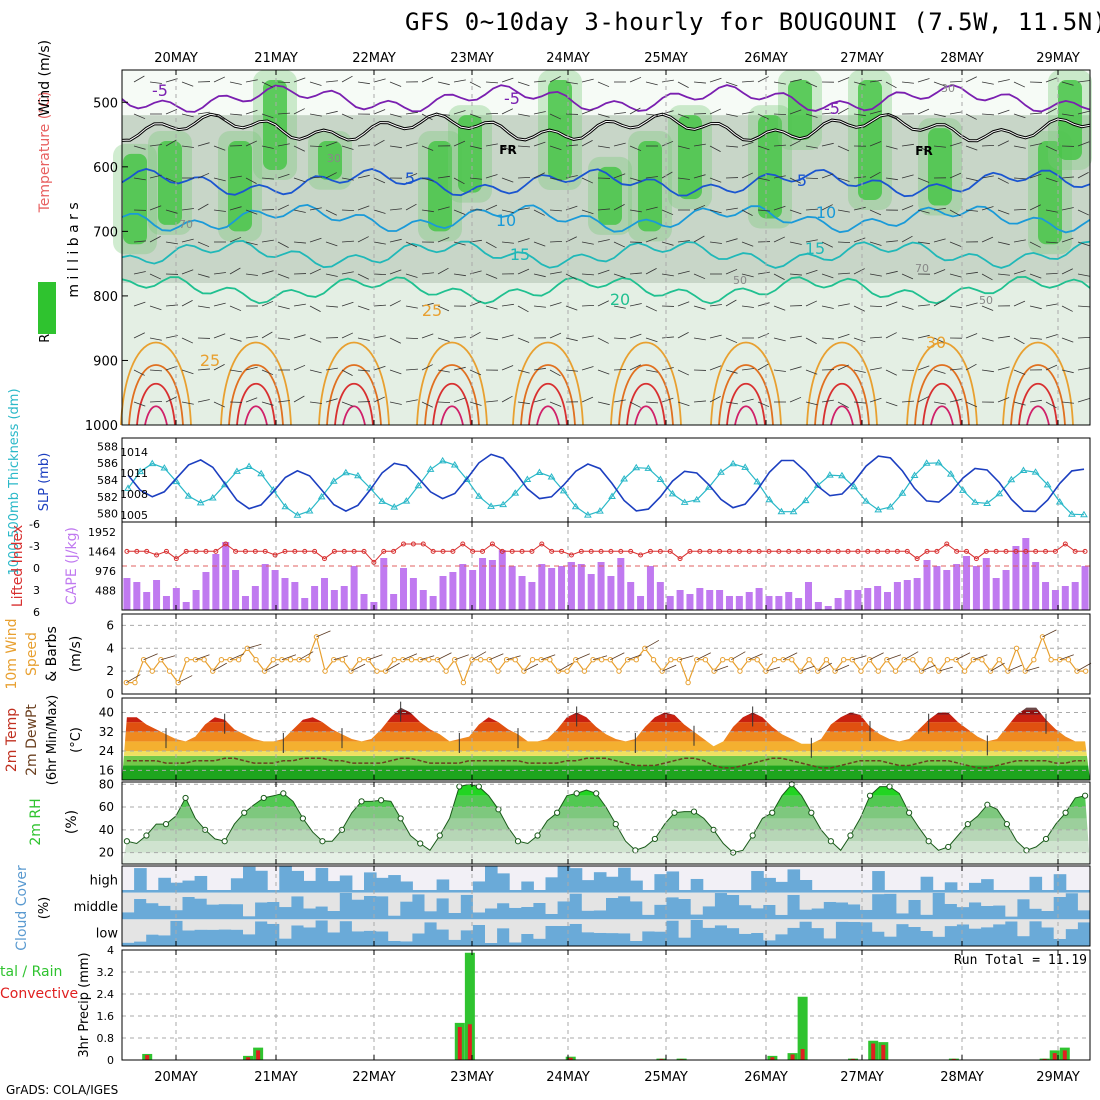  Describe the element at coordinates (606, 1005) in the screenshot. I see `precip-panel-bg` at that location.